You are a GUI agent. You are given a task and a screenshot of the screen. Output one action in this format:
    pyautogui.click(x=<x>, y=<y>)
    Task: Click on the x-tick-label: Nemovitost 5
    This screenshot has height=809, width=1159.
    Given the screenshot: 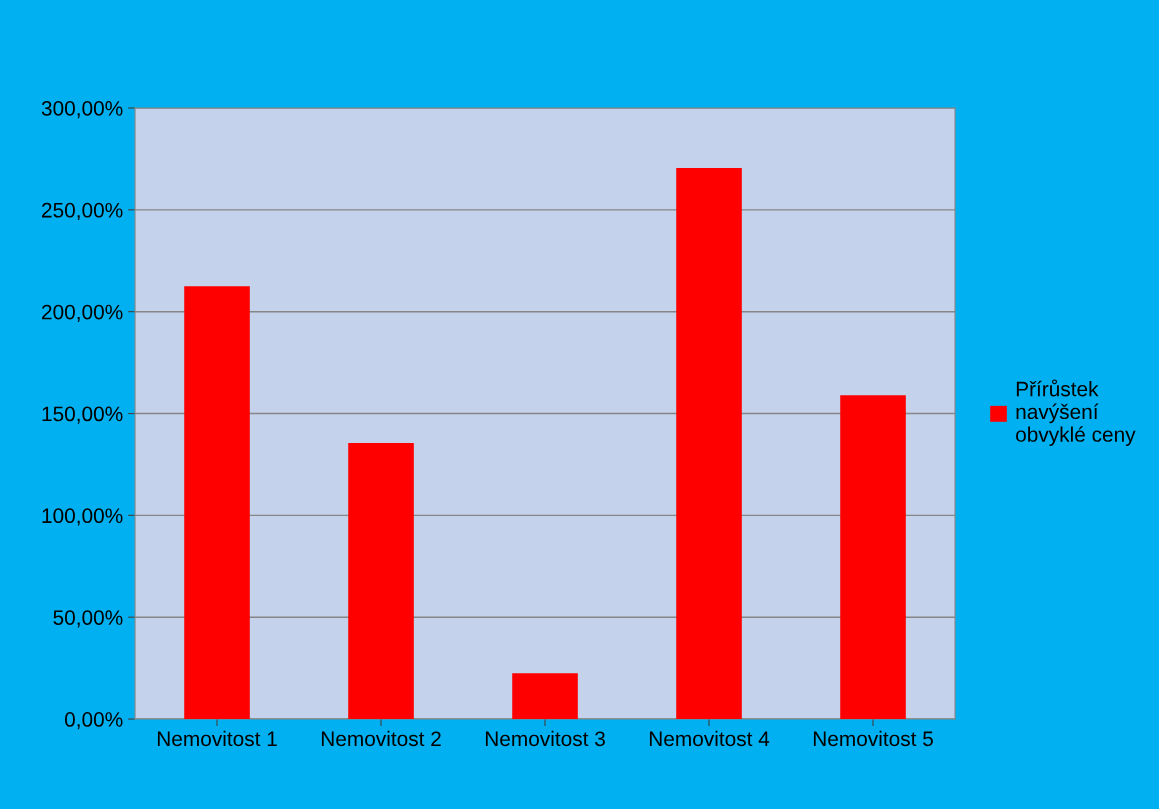 What is the action you would take?
    pyautogui.click(x=873, y=738)
    